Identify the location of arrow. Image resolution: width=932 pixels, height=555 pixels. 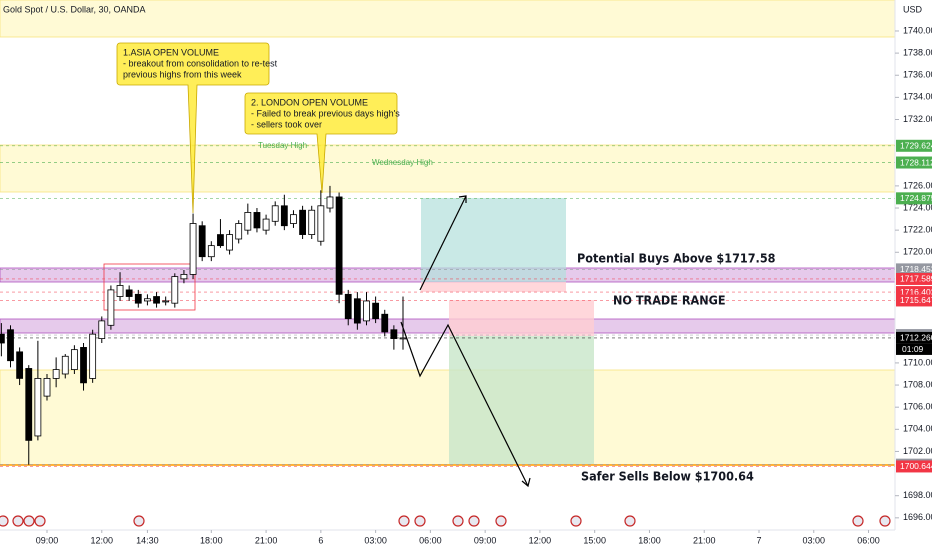
(443, 243).